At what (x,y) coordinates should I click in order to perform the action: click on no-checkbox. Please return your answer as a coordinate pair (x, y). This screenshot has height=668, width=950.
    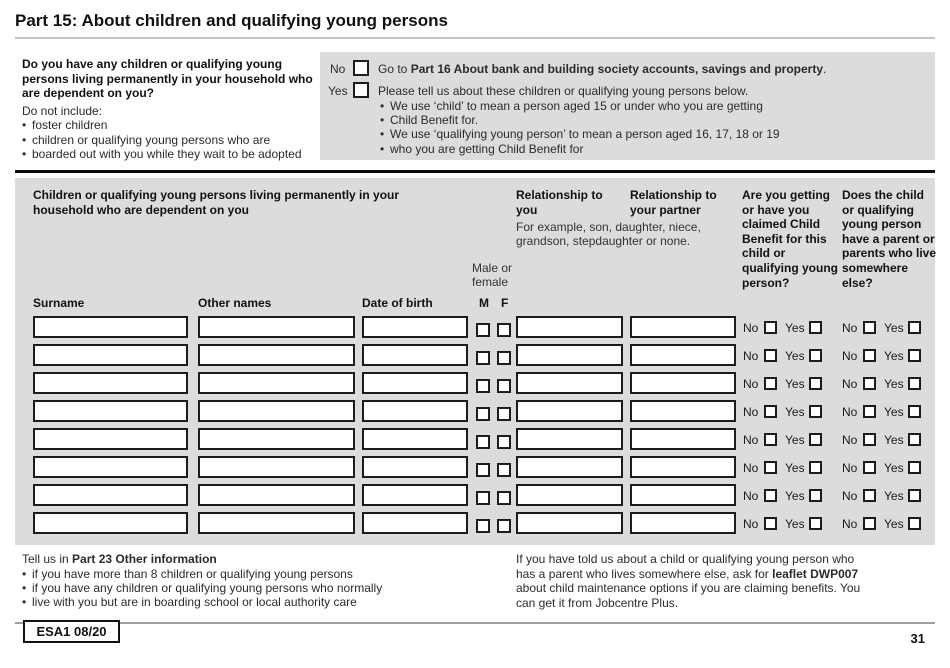
    Looking at the image, I should click on (361, 68).